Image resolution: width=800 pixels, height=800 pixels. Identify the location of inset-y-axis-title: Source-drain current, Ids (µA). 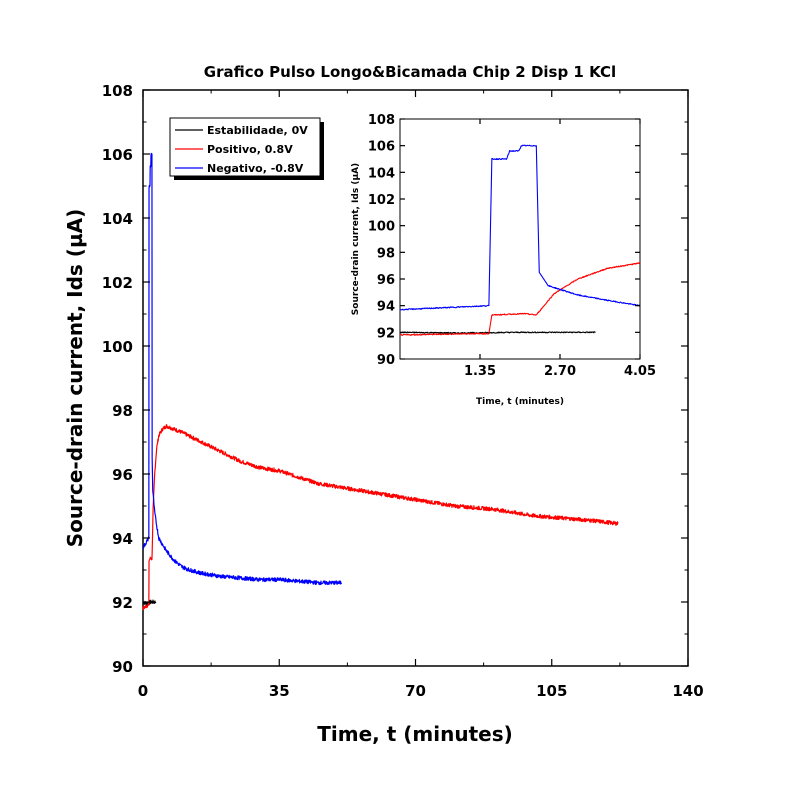
(356, 239).